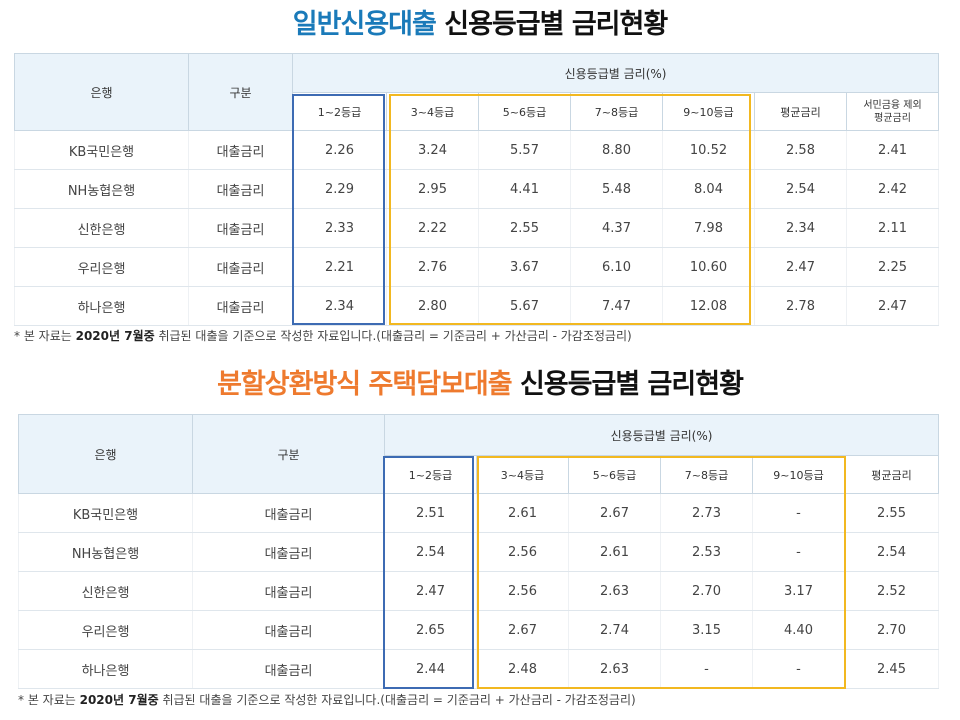 The width and height of the screenshot is (960, 720). Describe the element at coordinates (614, 552) in the screenshot. I see `rate-grade-5-6: 2.61` at that location.